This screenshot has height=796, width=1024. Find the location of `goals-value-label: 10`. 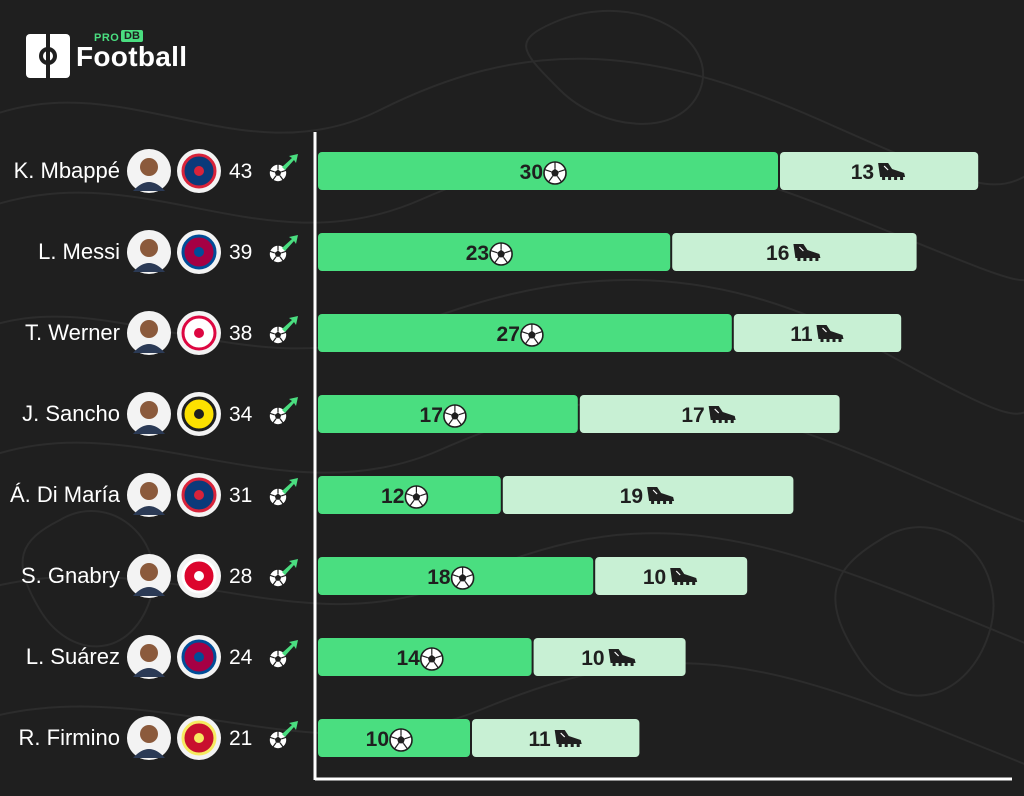

goals-value-label: 10 is located at coordinates (377, 739).